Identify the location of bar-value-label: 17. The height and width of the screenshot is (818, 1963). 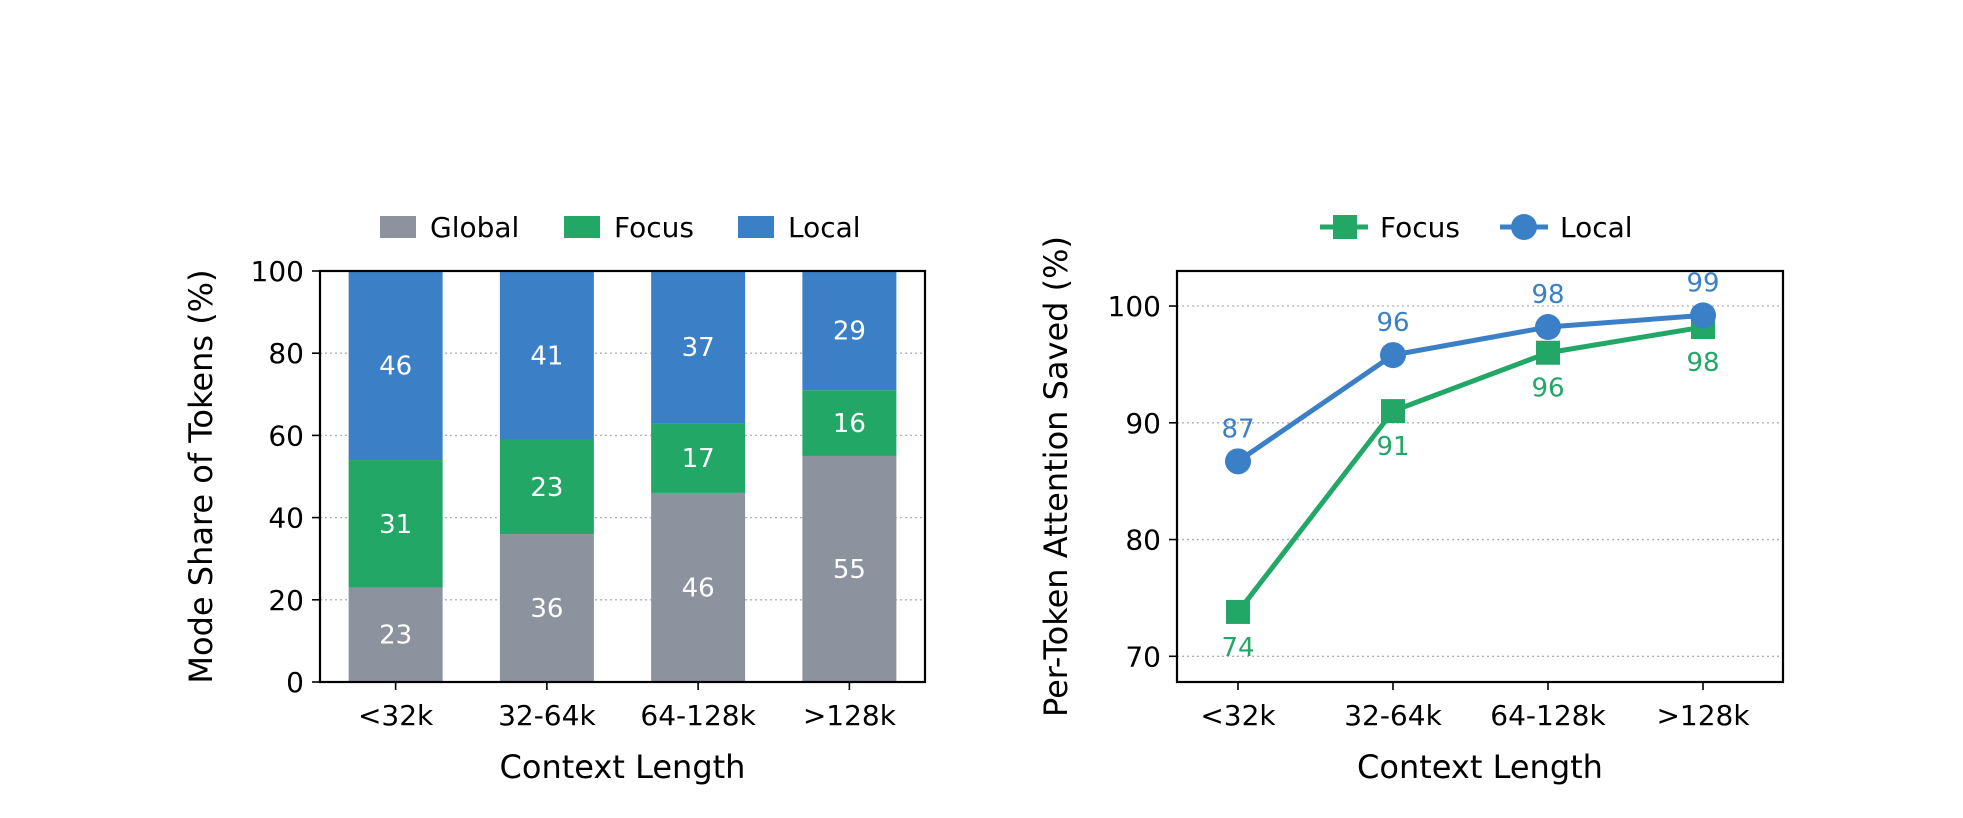
(698, 459).